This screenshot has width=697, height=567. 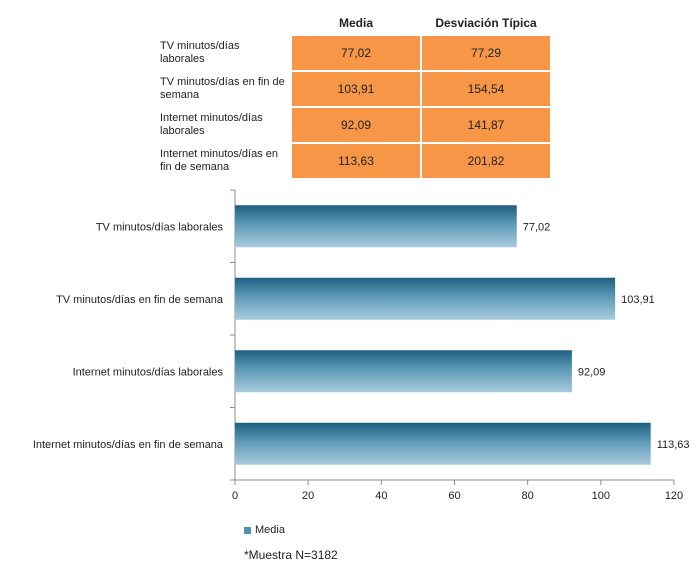 I want to click on table-row-label: Internet minutos/días laborales, so click(x=211, y=124).